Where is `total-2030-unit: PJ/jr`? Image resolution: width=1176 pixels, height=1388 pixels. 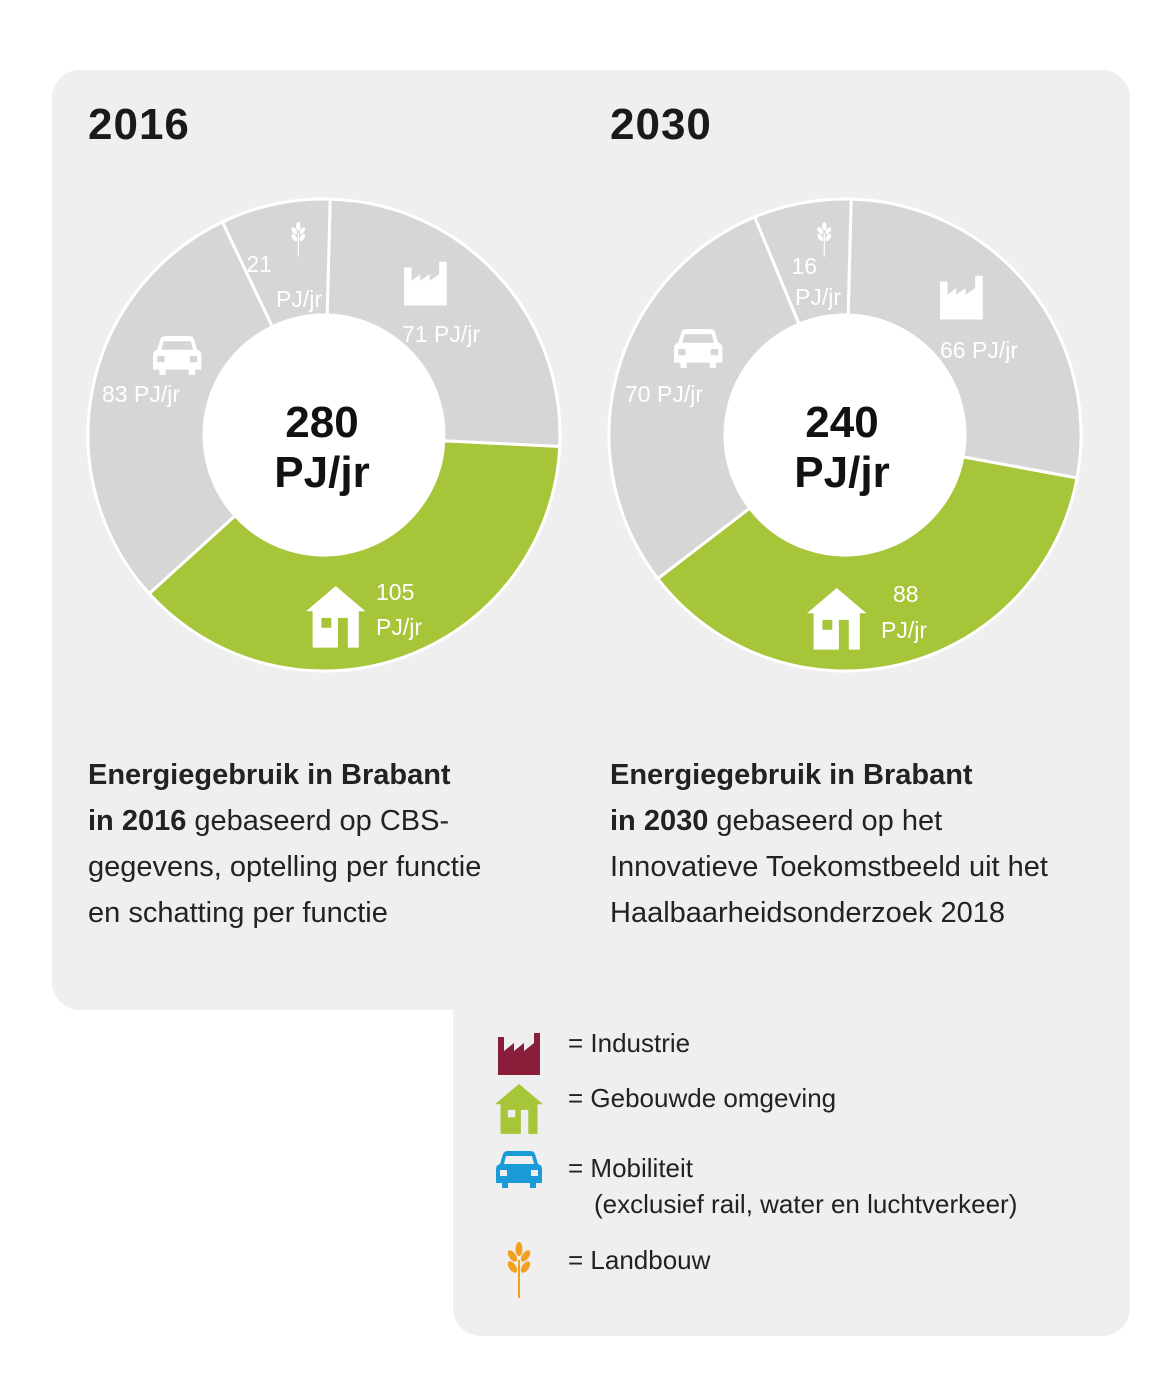 total-2030-unit: PJ/jr is located at coordinates (842, 472).